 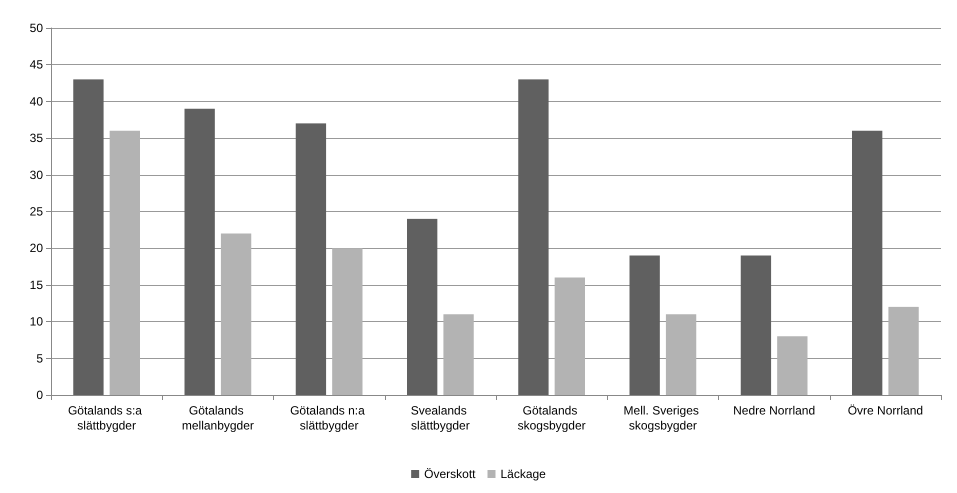 What do you see at coordinates (329, 418) in the screenshot?
I see `x-tick-label: Götalands n:a slättbygder` at bounding box center [329, 418].